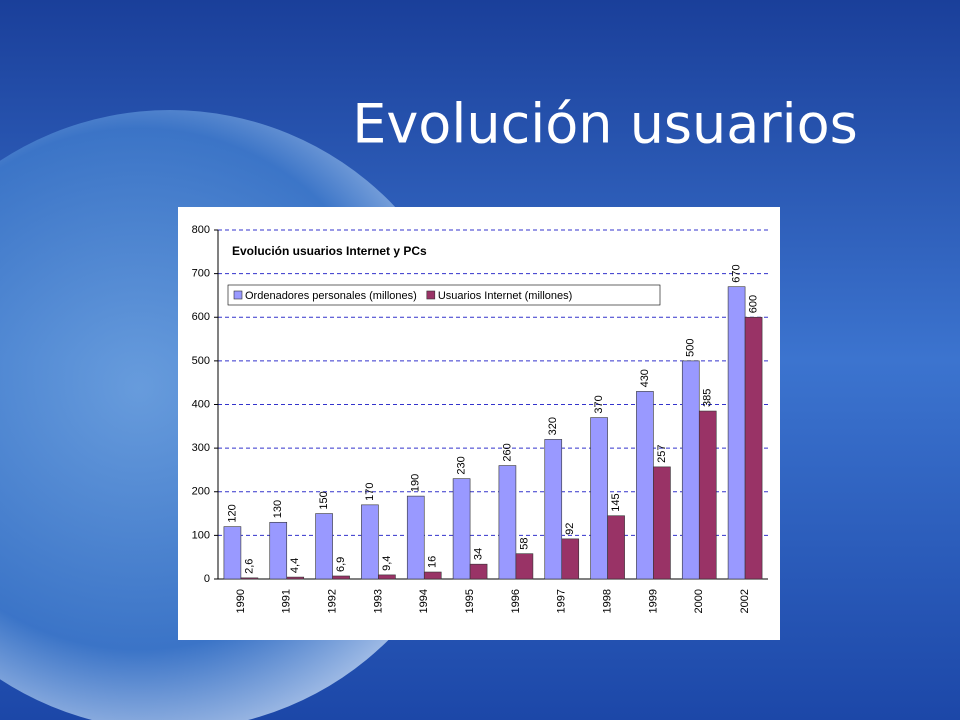  What do you see at coordinates (736, 273) in the screenshot?
I see `value-label: 670` at bounding box center [736, 273].